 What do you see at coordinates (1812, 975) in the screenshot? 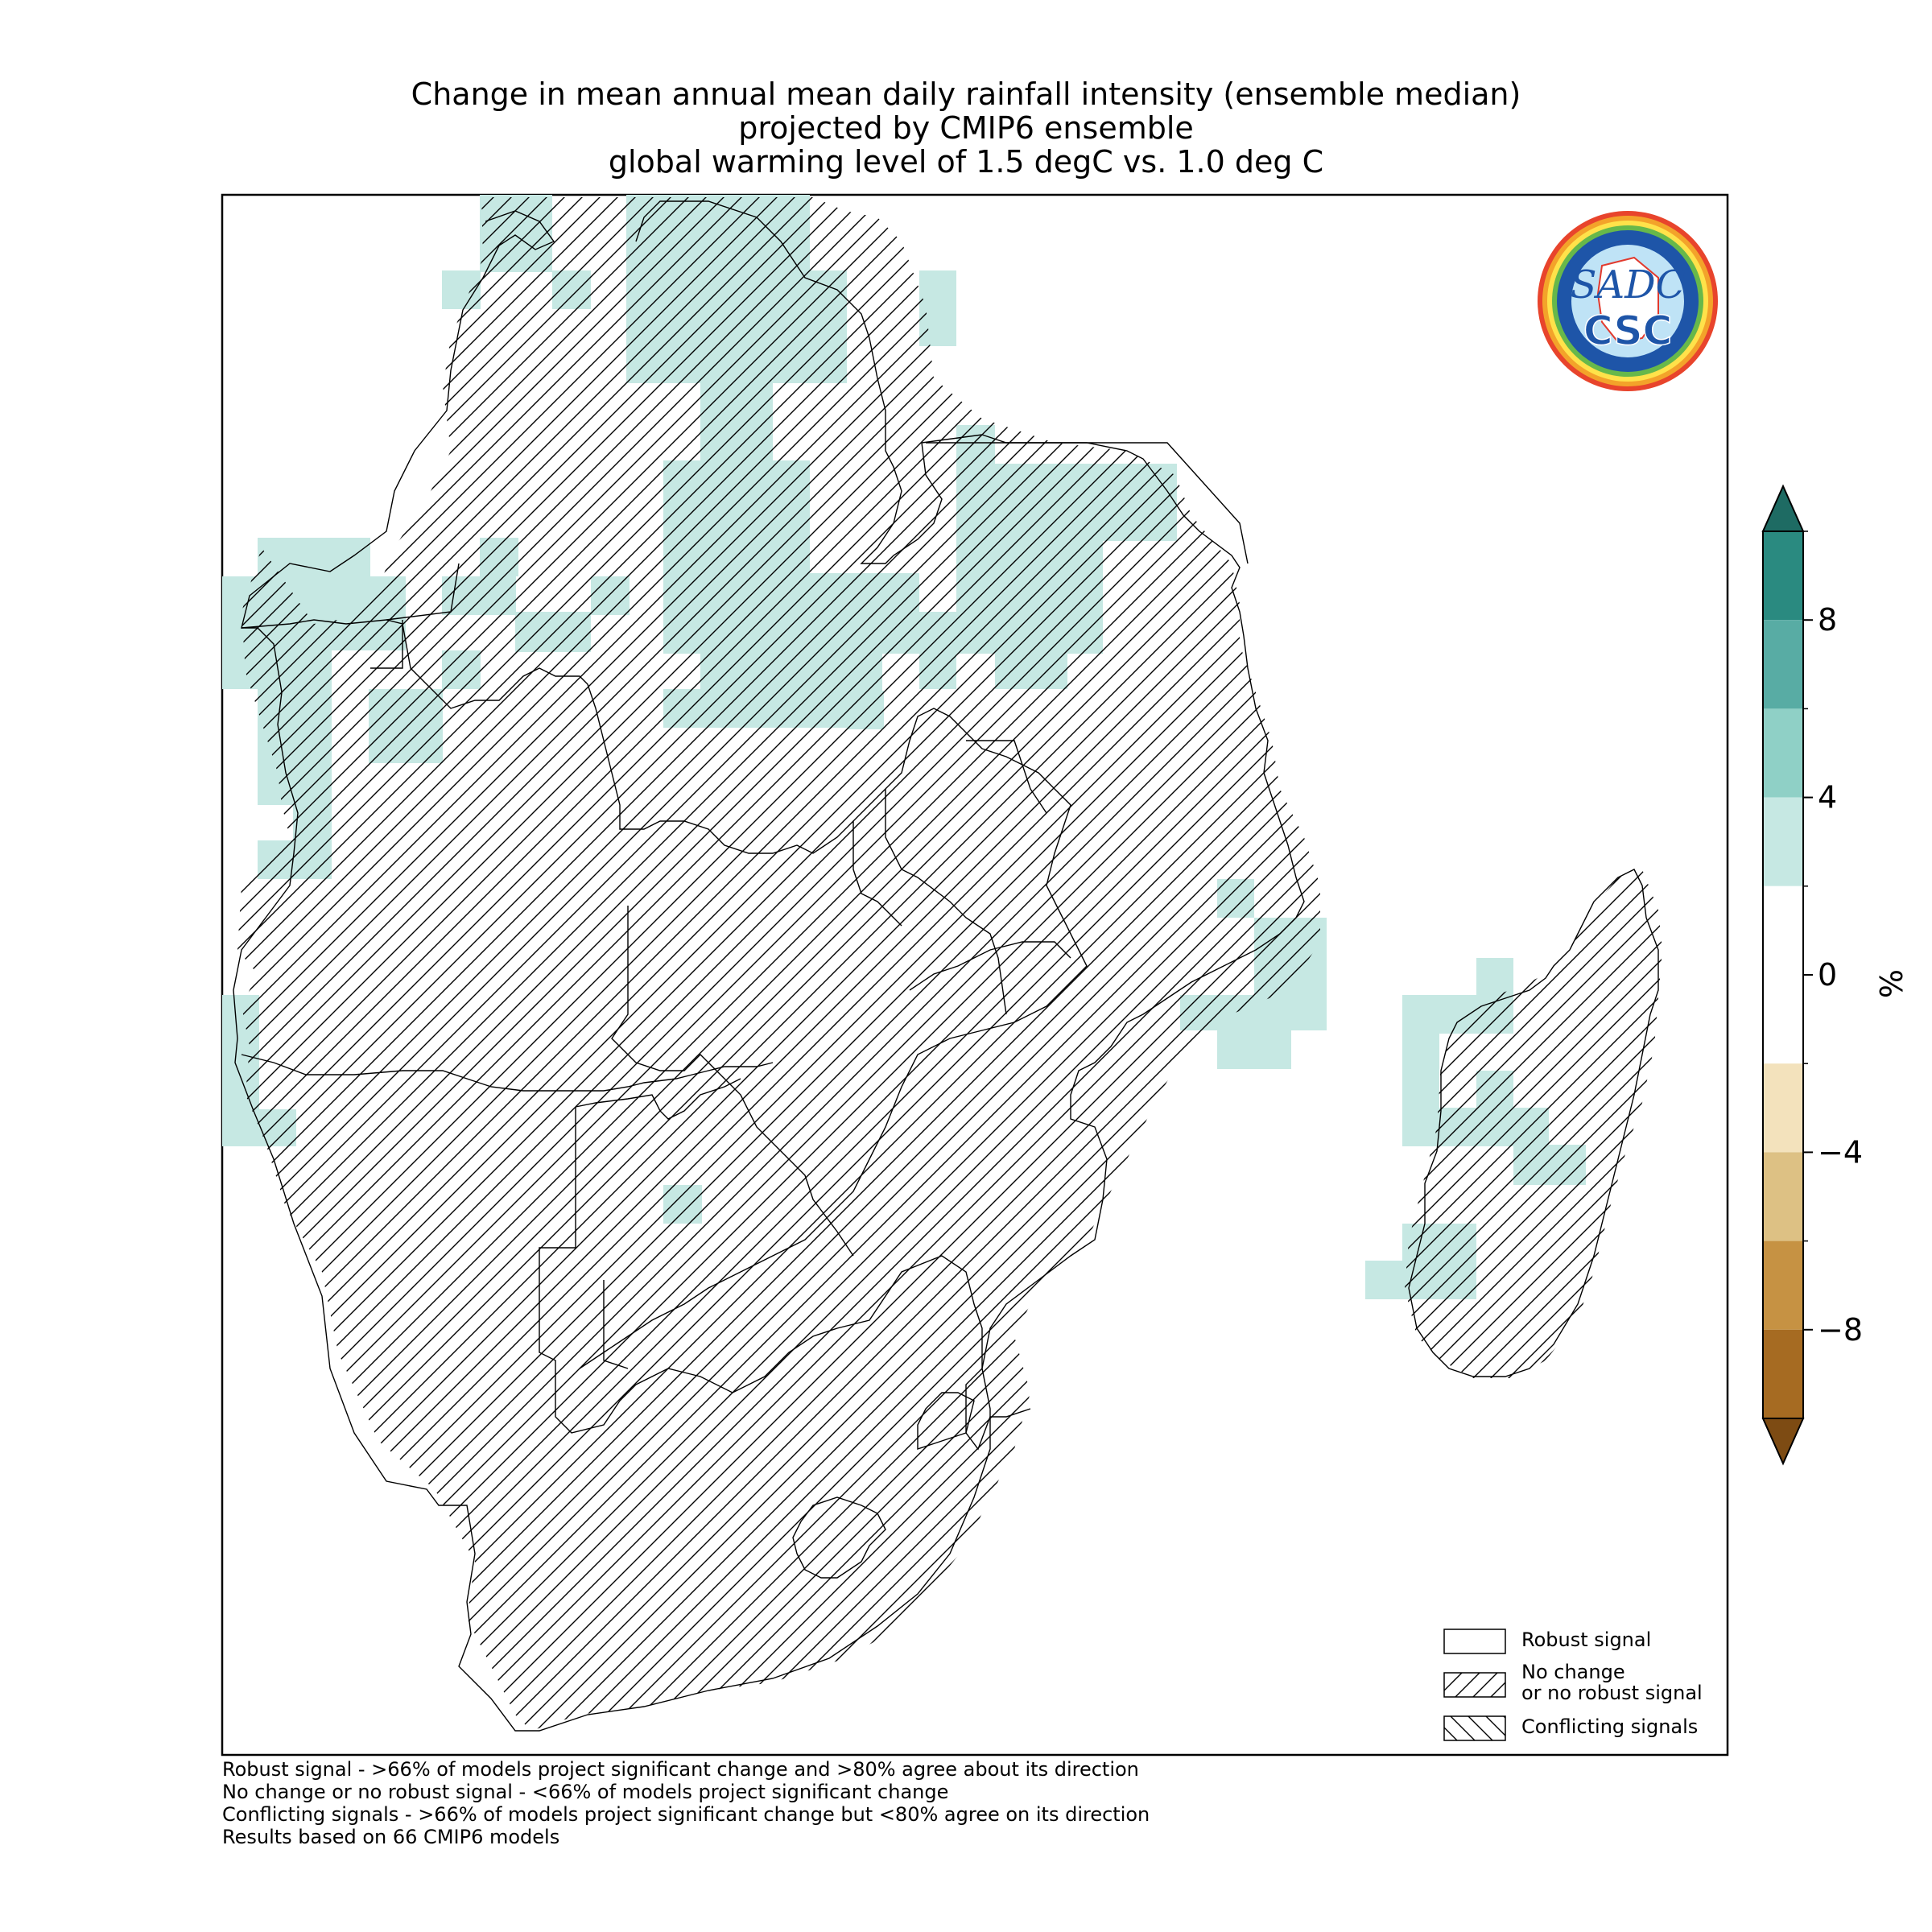
I see `colorbar: 8 4 0 −4 −8` at bounding box center [1812, 975].